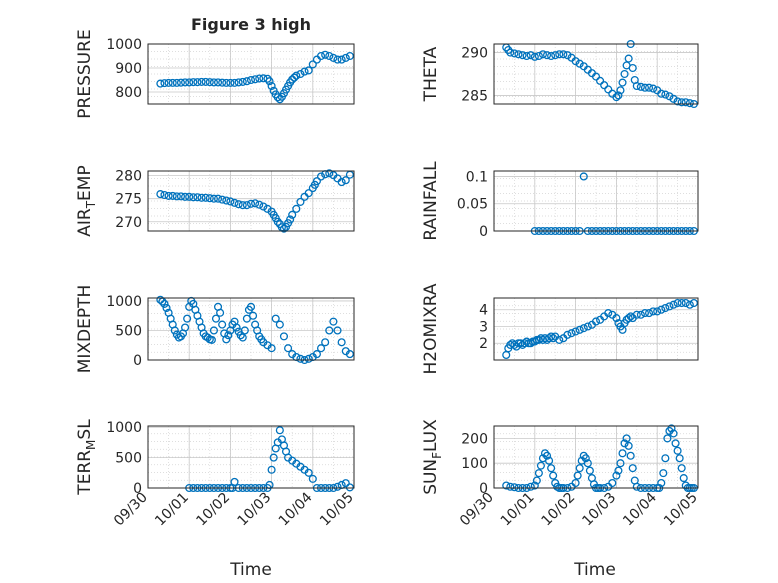 The image size is (778, 583). I want to click on y-tick-label: 280, so click(128, 177).